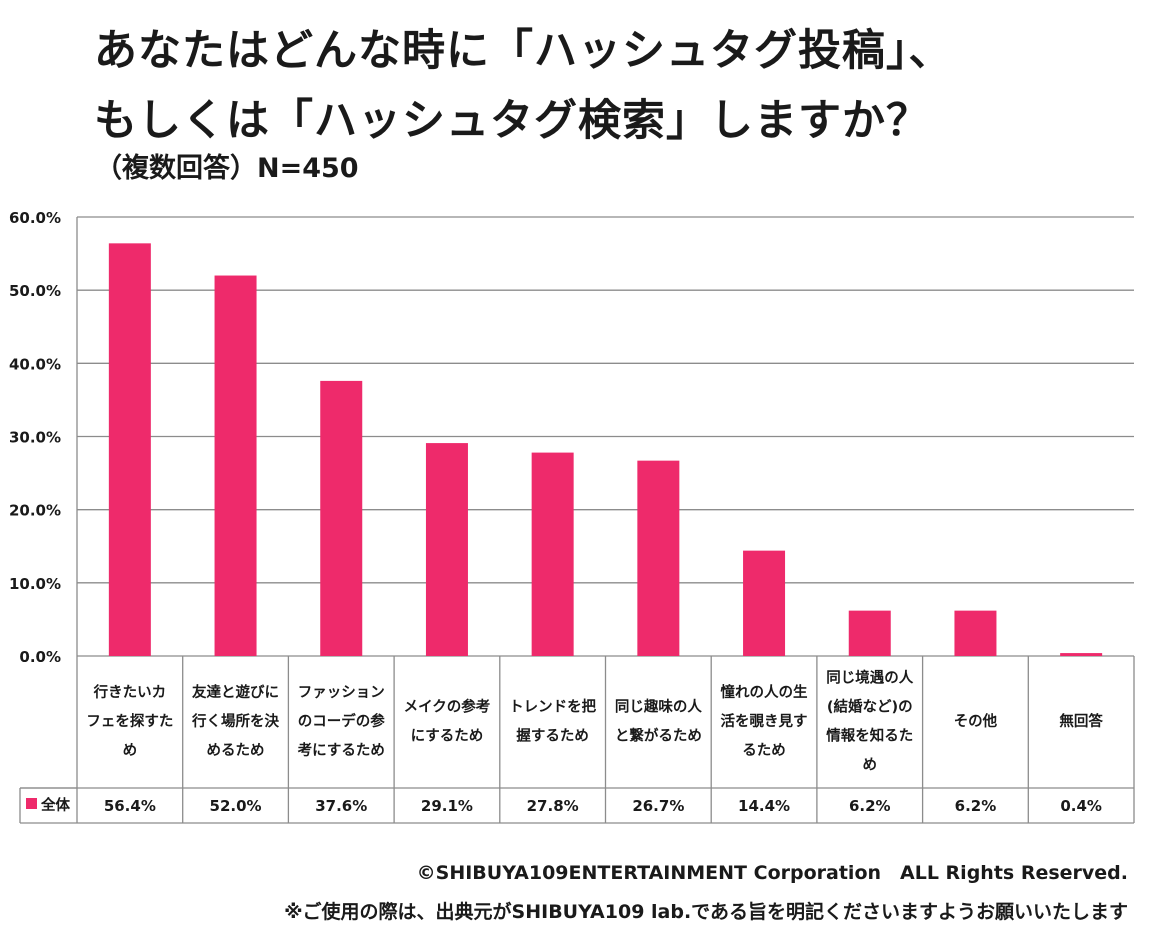 Image resolution: width=1160 pixels, height=947 pixels. What do you see at coordinates (512, 121) in the screenshot?
I see `chart-title-line2: もしくは「ハッシュタグ検索」しますか？` at bounding box center [512, 121].